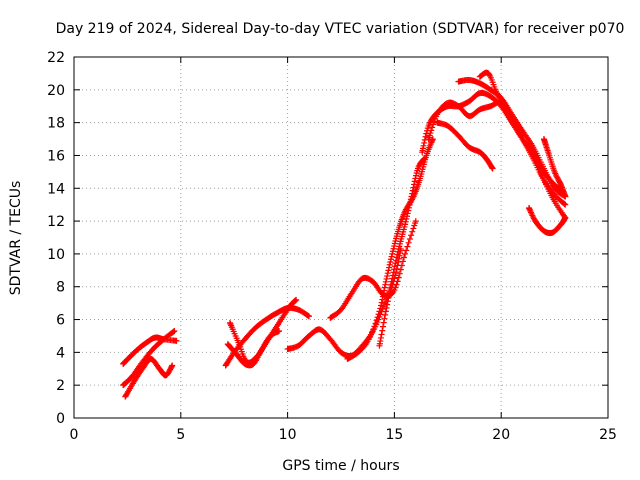 The image size is (640, 480). Describe the element at coordinates (74, 435) in the screenshot. I see `x-tick-label: 0` at that location.